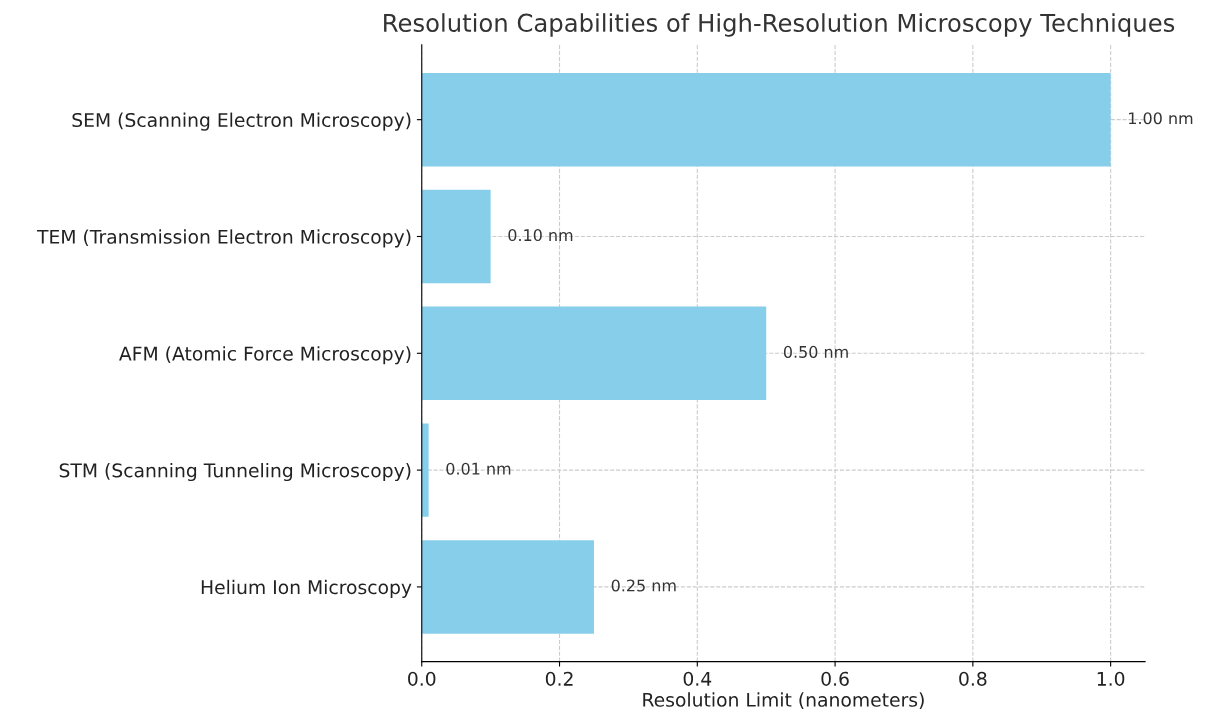 This screenshot has width=1226, height=713. Describe the element at coordinates (241, 121) in the screenshot. I see `y-tick-label: SEM (Scanning Electron Microscopy)` at that location.